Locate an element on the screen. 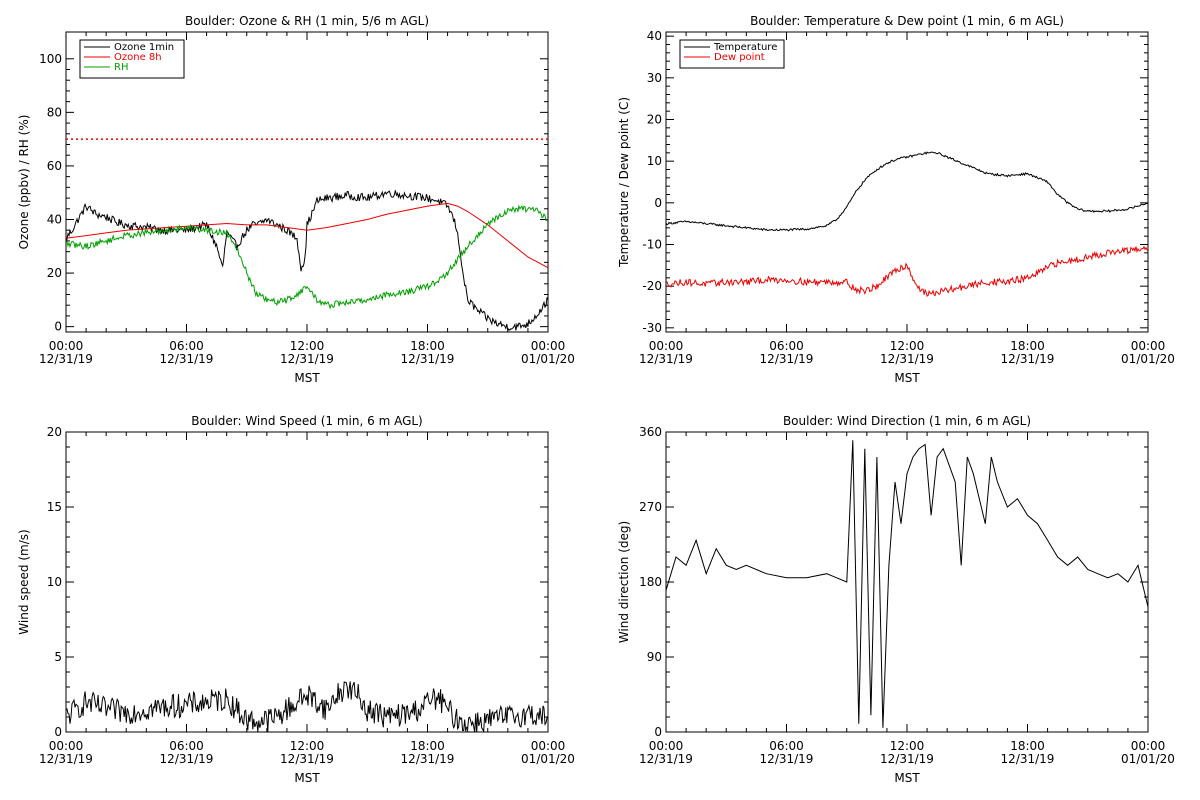 The height and width of the screenshot is (800, 1200). y-tick-label: 80 is located at coordinates (54, 112).